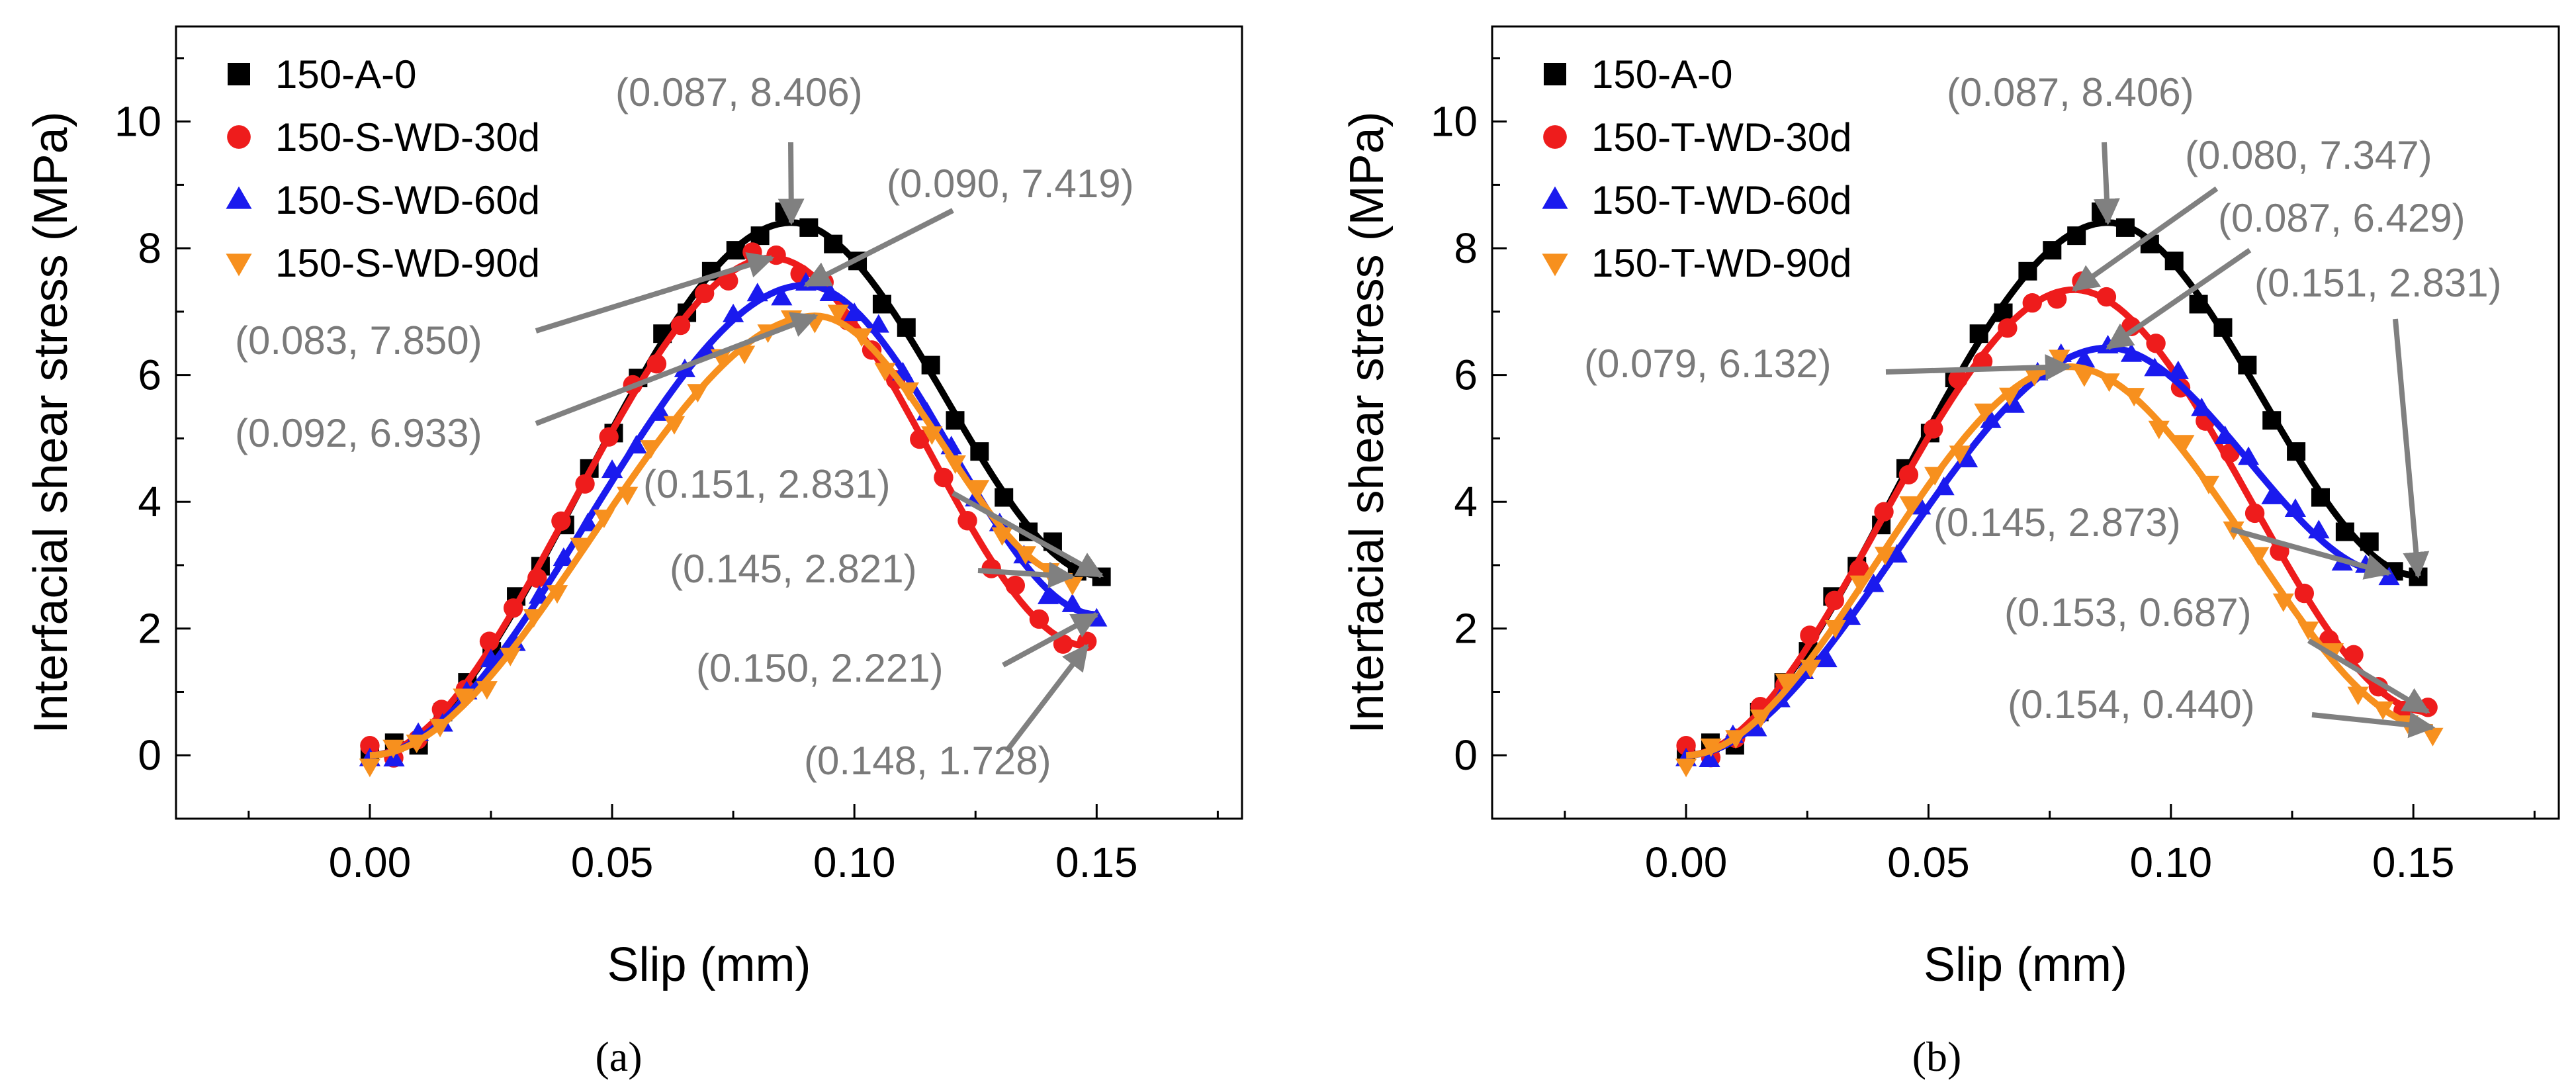  I want to click on panel-label: (a), so click(618, 1056).